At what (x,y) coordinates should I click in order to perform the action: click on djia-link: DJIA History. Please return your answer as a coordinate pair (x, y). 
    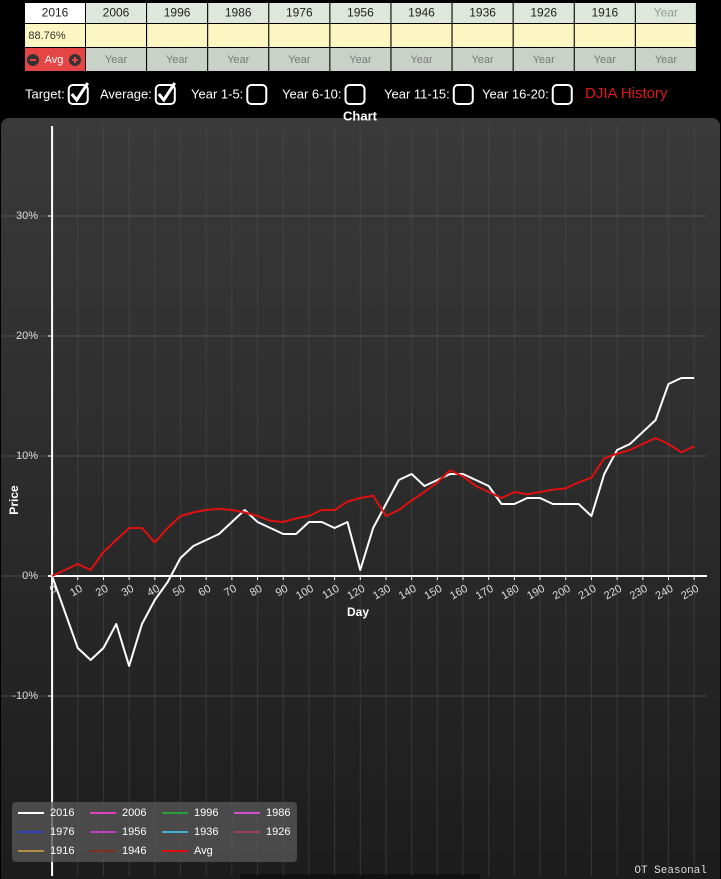
    Looking at the image, I should click on (626, 93).